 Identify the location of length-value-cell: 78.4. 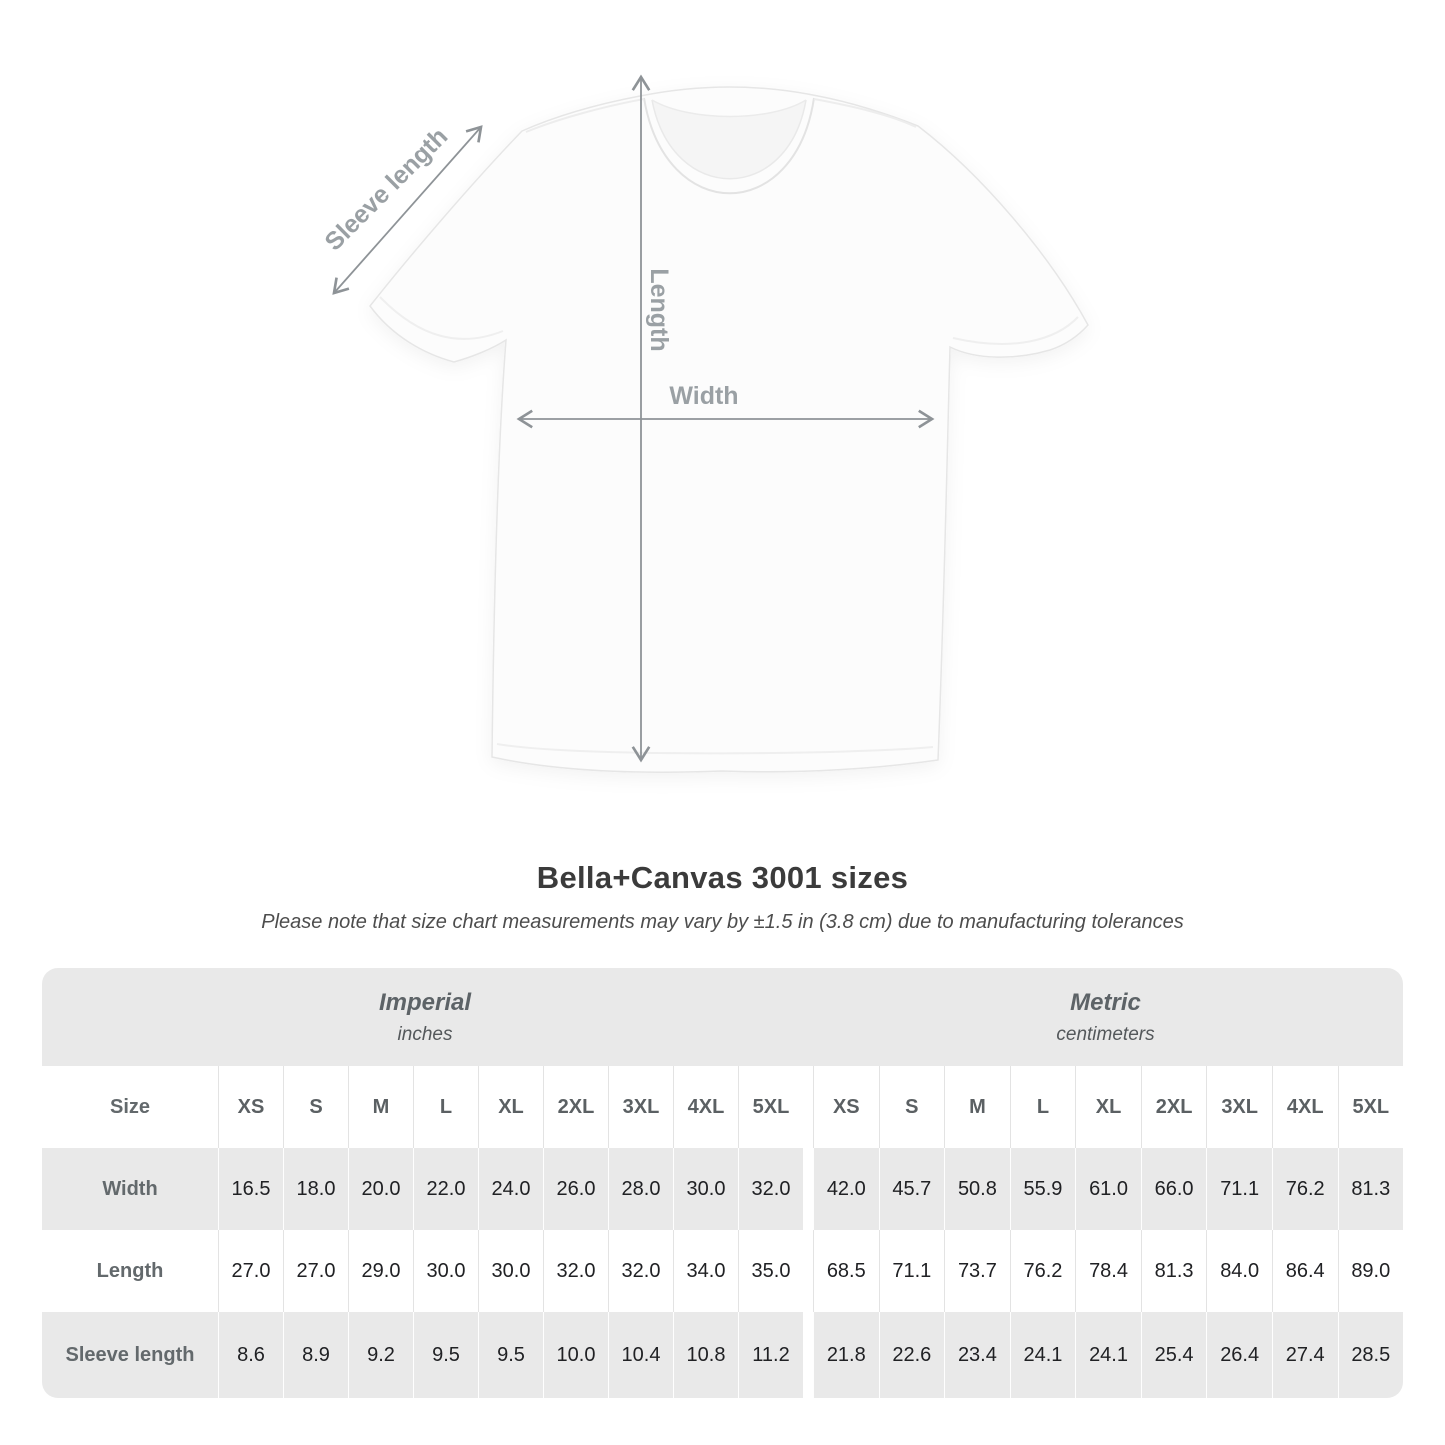
(1108, 1271).